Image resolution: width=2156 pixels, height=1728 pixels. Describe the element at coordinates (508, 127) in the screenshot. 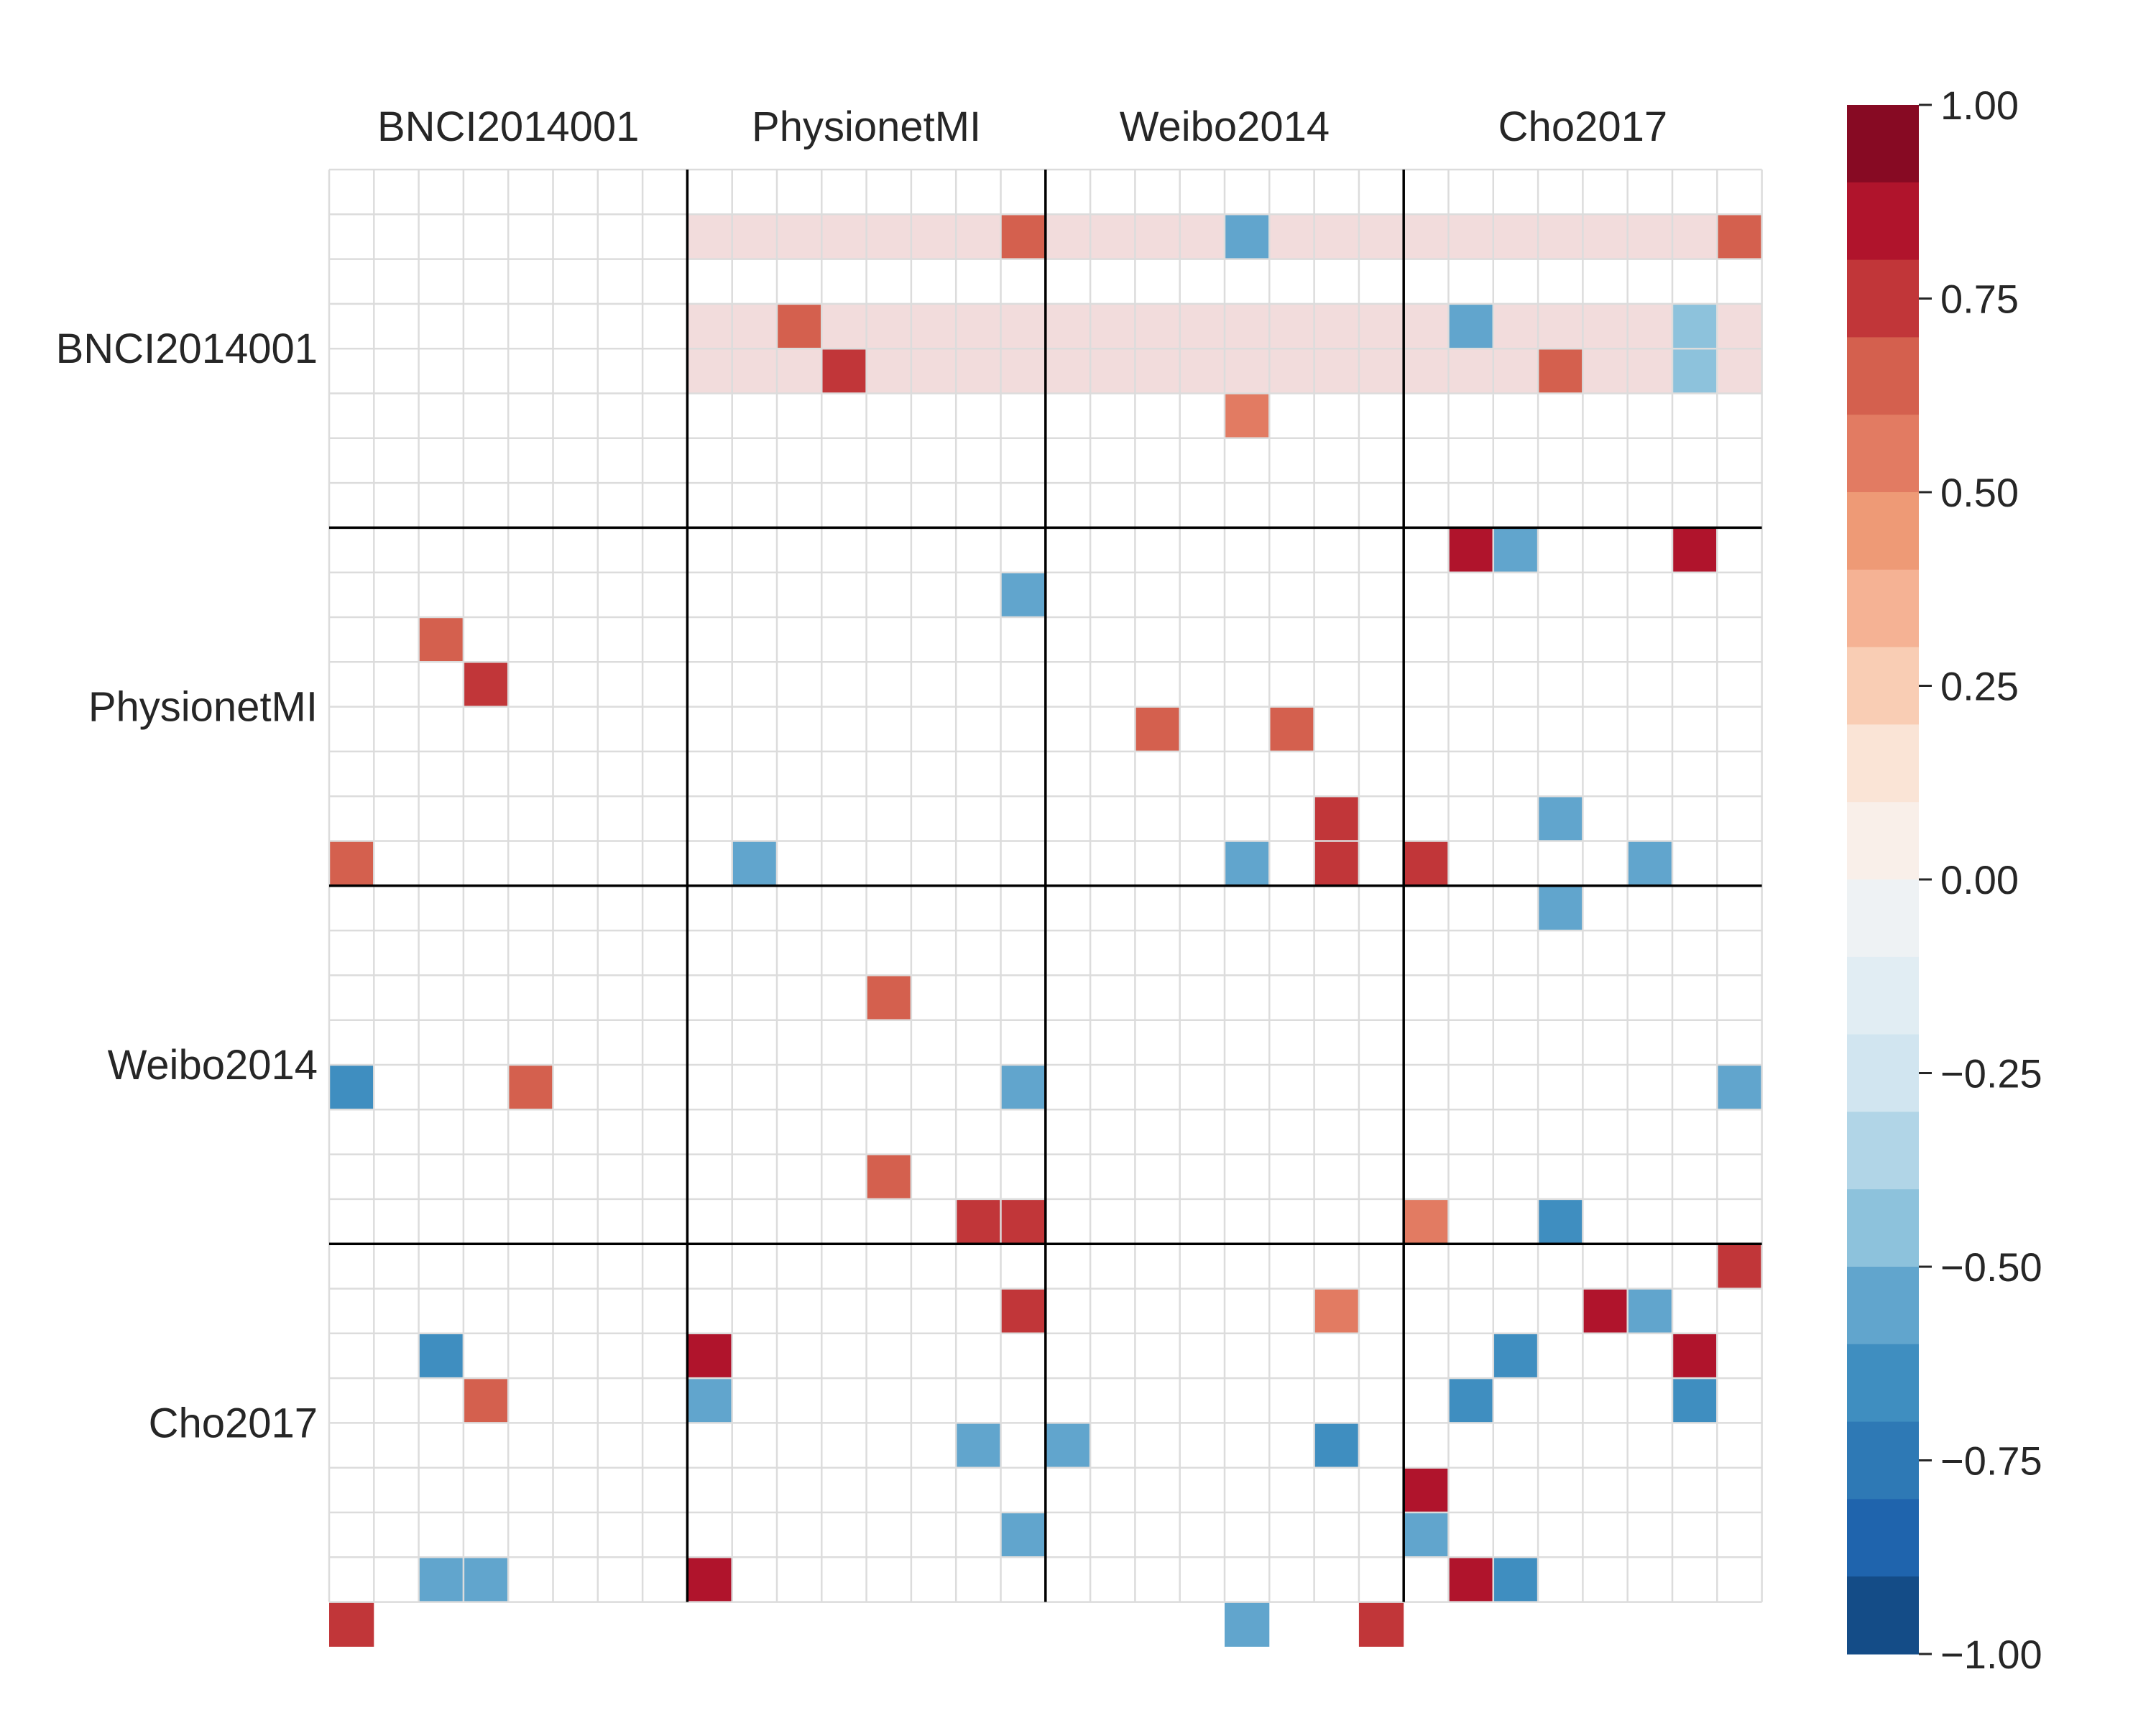

I see `column-group-label: BNCI2014001` at that location.